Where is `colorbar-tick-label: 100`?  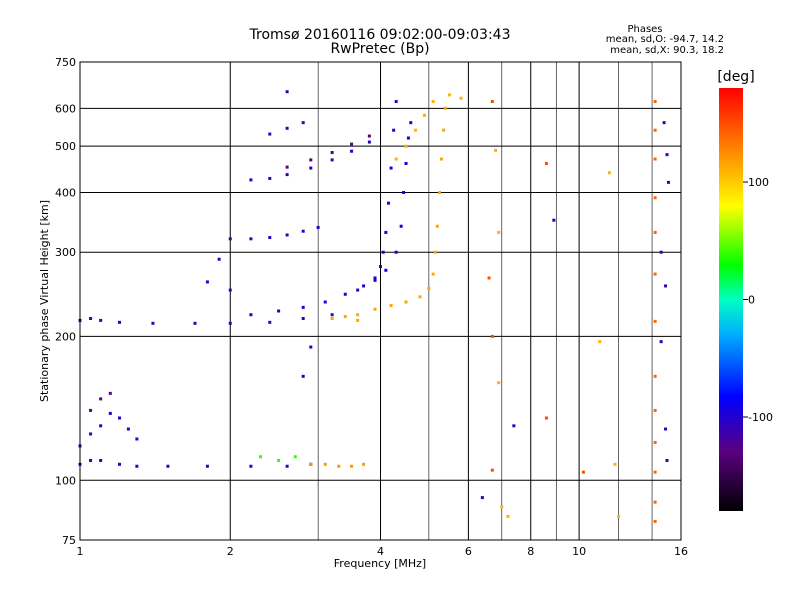
colorbar-tick-label: 100 is located at coordinates (758, 182).